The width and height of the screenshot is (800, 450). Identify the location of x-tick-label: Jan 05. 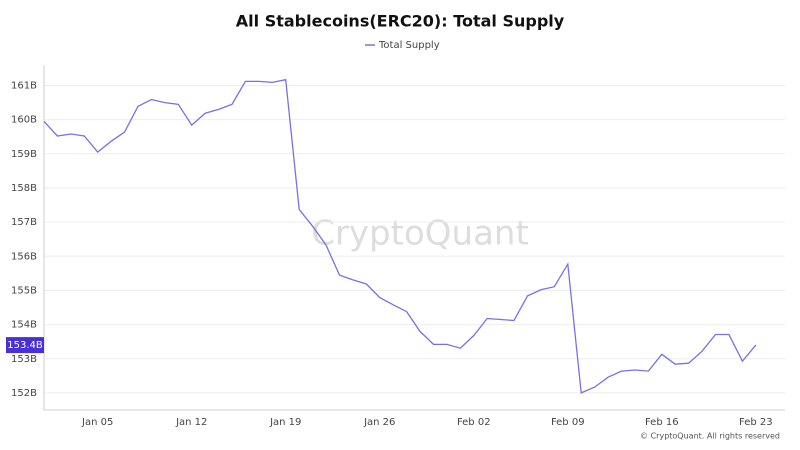
(97, 422).